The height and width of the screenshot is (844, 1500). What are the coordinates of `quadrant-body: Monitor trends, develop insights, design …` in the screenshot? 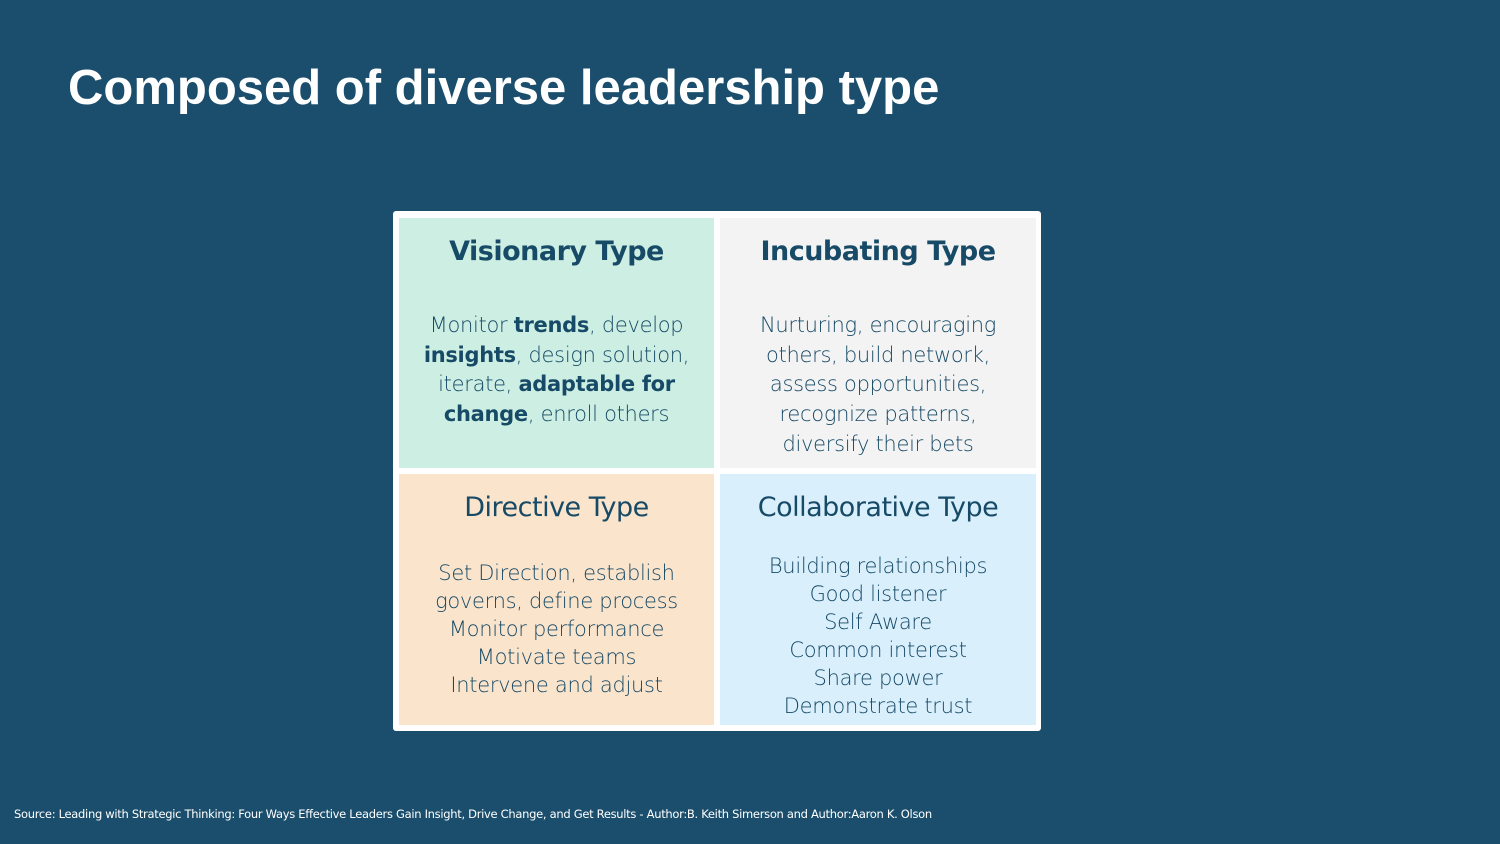 It's located at (556, 370).